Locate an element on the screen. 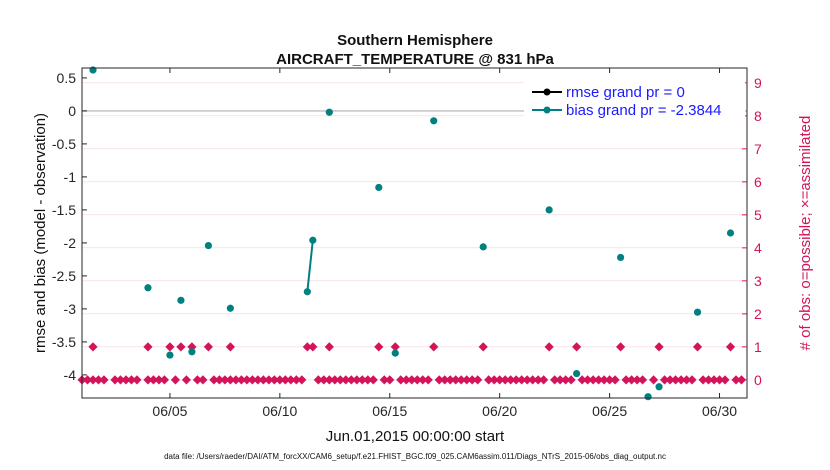 This screenshot has width=830, height=470. right-y-tick-label: 3 is located at coordinates (758, 281).